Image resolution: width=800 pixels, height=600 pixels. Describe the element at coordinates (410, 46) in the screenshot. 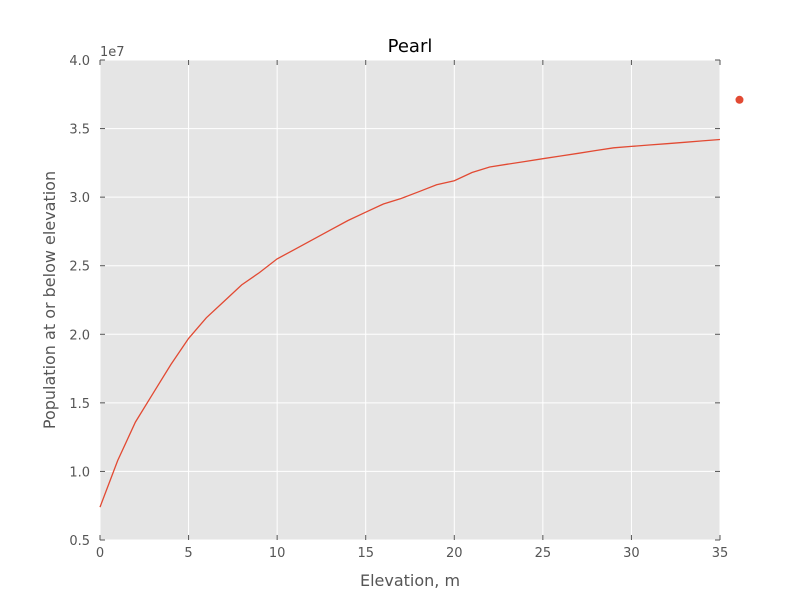

I see `chart-title: Pearl` at that location.